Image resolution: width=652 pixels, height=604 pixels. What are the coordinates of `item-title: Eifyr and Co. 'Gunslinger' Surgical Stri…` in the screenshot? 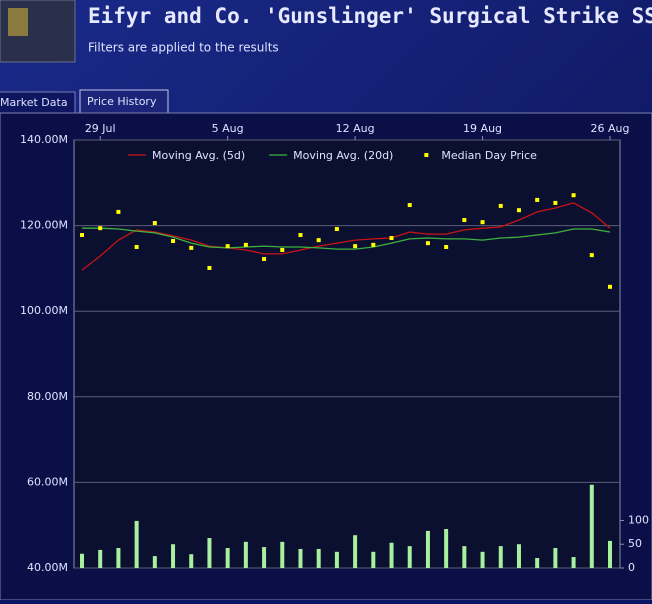 It's located at (370, 16).